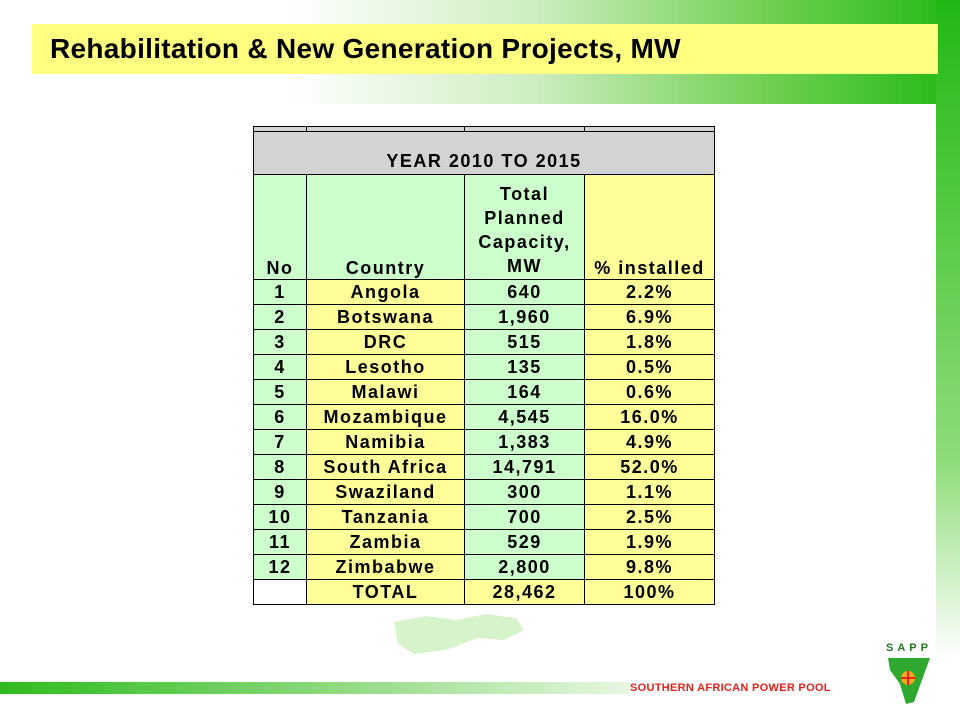  Describe the element at coordinates (385, 542) in the screenshot. I see `row-country: Zambia` at that location.